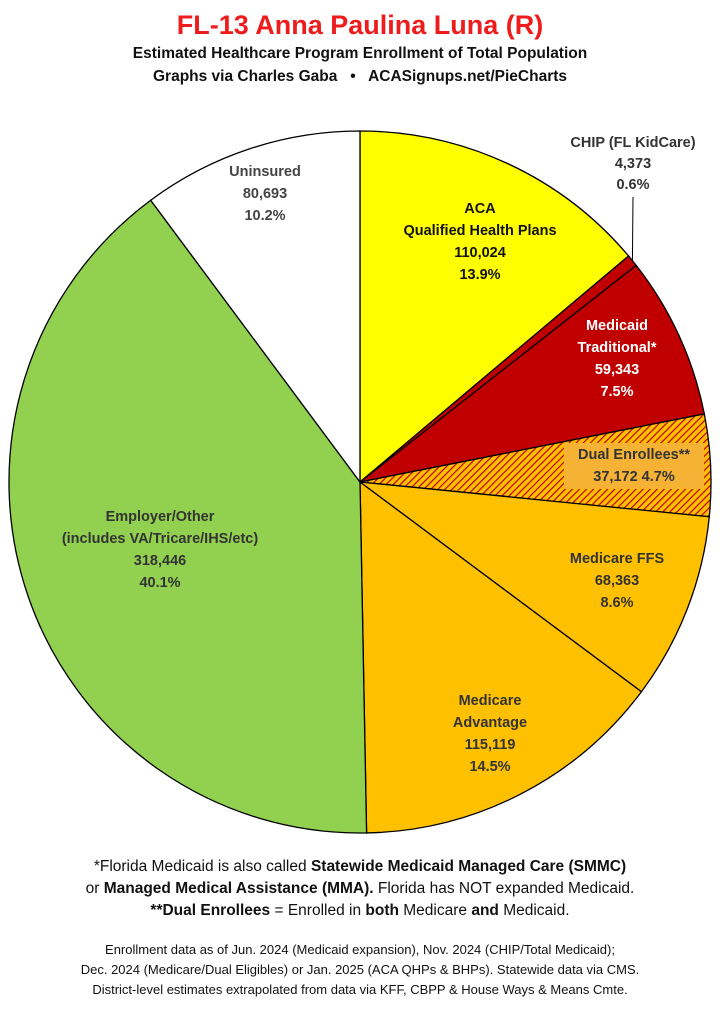 This screenshot has width=720, height=1010. What do you see at coordinates (632, 164) in the screenshot?
I see `label-chip-fl-kidcare: CHIP (FL KidCare) 4,373 0.6%` at bounding box center [632, 164].